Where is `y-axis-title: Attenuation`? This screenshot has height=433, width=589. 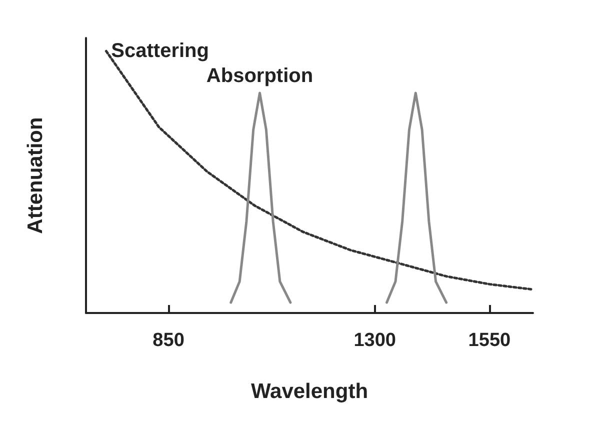
y-axis-title: Attenuation is located at coordinates (35, 175).